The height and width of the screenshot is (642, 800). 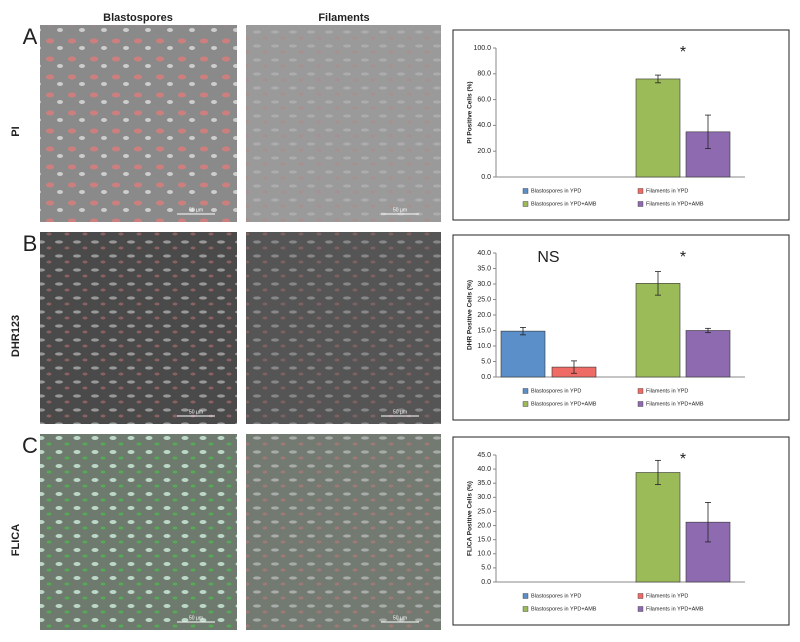 What do you see at coordinates (484, 74) in the screenshot?
I see `y-tick-label: 80.0` at bounding box center [484, 74].